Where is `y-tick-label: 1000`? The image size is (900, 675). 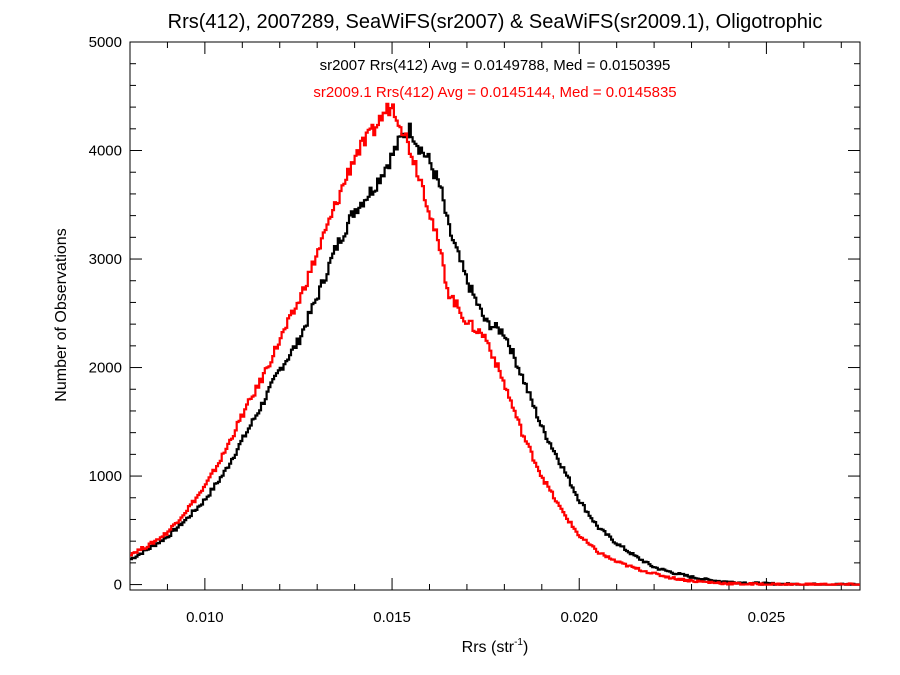 y-tick-label: 1000 is located at coordinates (105, 476).